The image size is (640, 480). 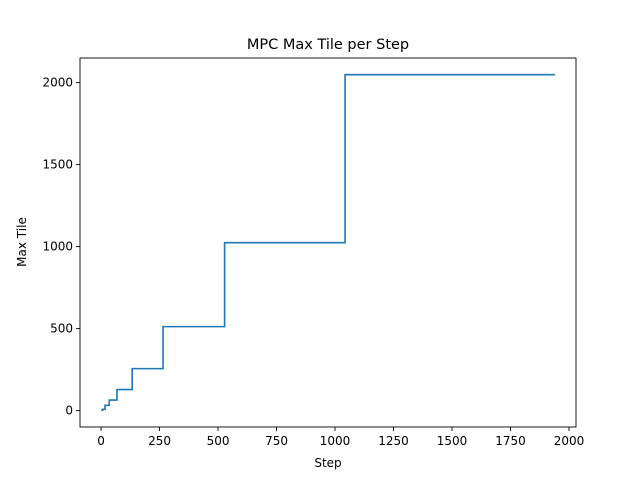 What do you see at coordinates (393, 441) in the screenshot?
I see `x-tick-label: 1250` at bounding box center [393, 441].